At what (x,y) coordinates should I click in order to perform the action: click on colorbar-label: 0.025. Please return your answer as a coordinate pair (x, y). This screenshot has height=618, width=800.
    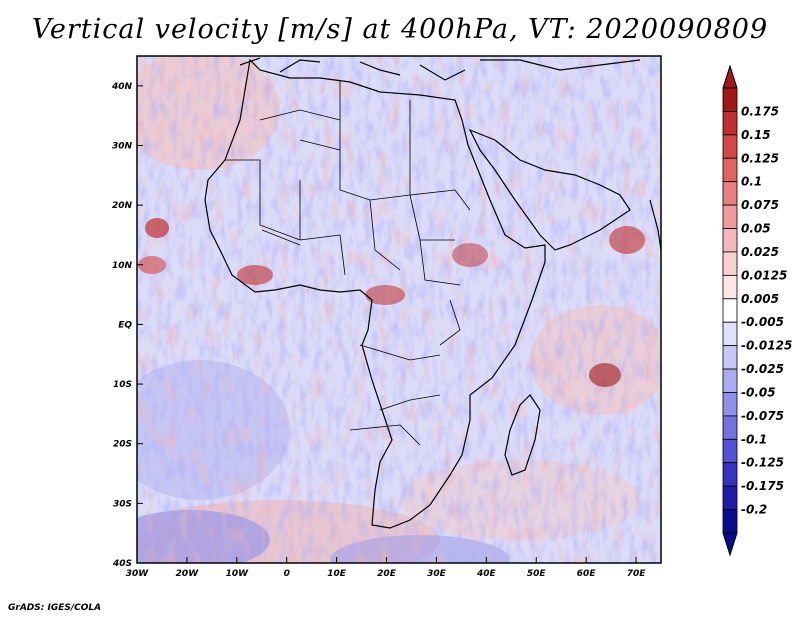
    Looking at the image, I should click on (760, 252).